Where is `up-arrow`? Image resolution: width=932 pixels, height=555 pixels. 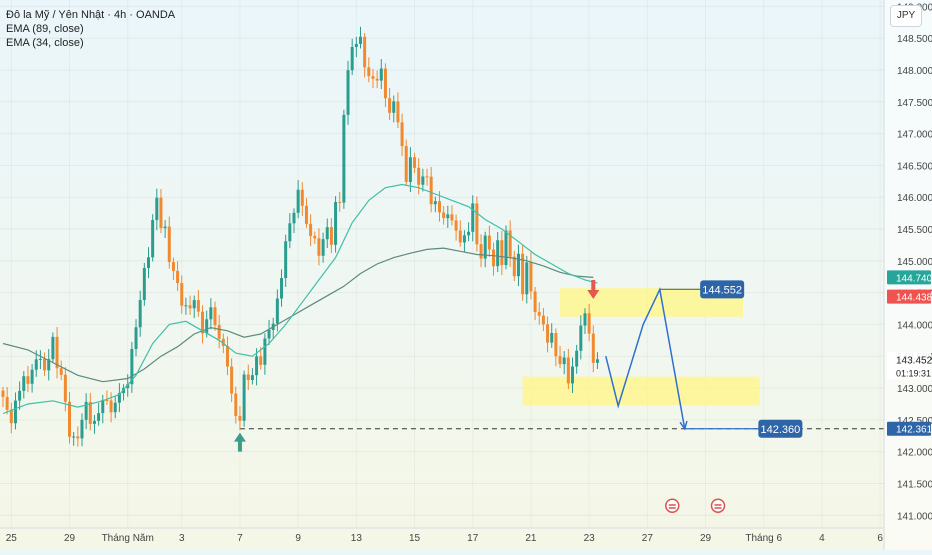
up-arrow is located at coordinates (239, 442).